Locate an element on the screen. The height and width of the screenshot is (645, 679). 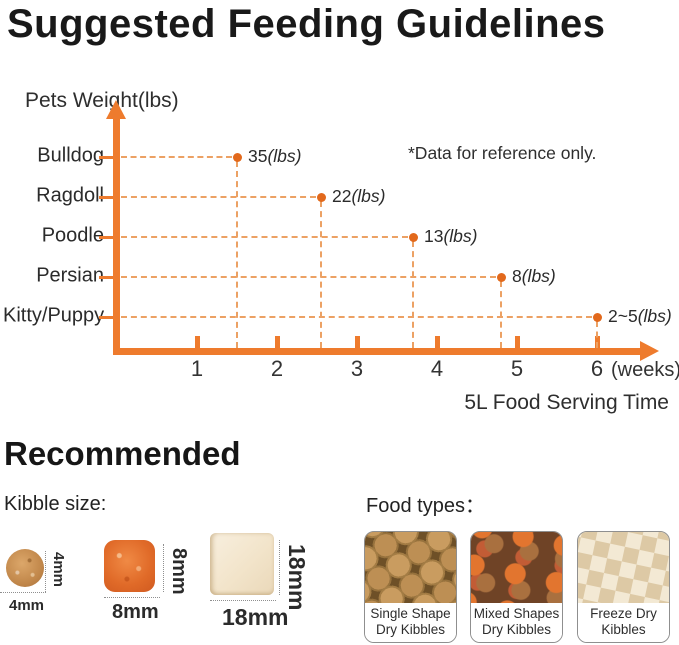
kibble-18mm-width-line is located at coordinates (243, 600).